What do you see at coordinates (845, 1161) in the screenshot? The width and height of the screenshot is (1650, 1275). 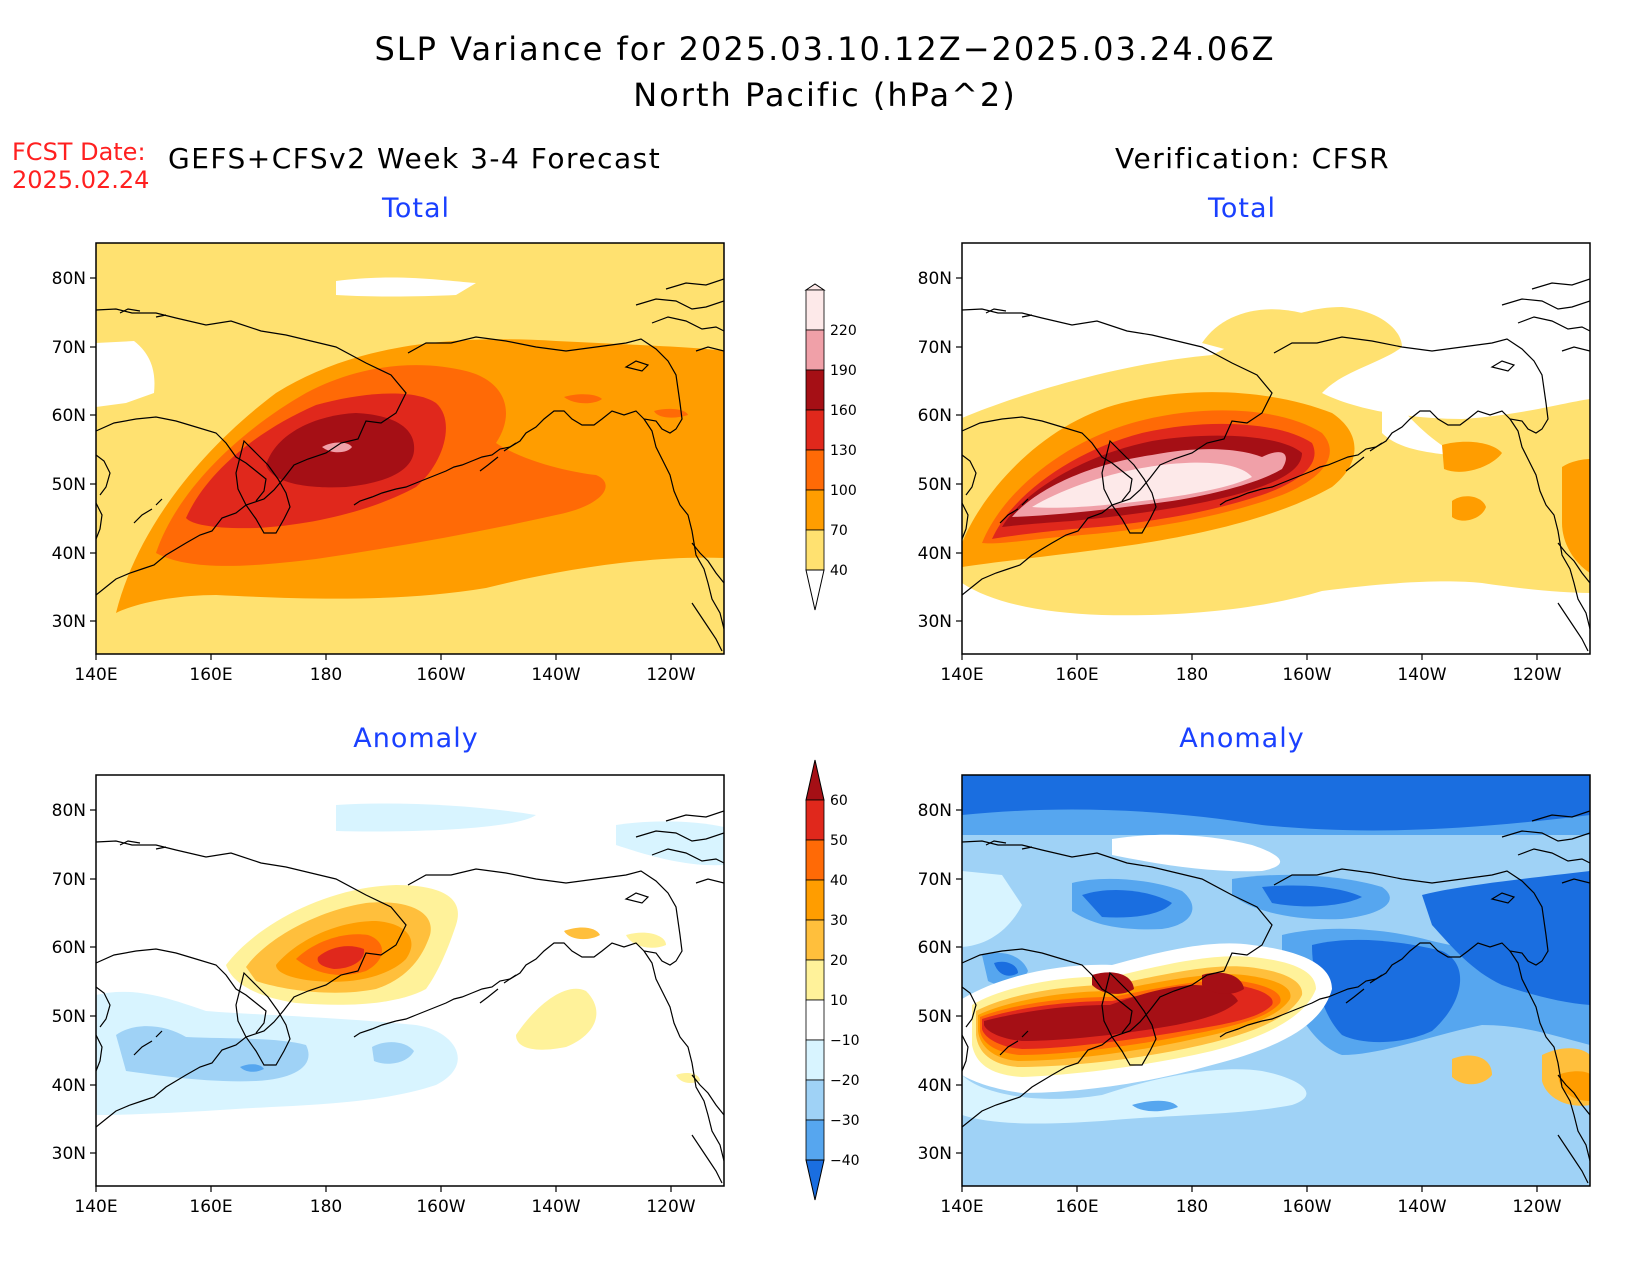 I see `colorbar-label: −40` at bounding box center [845, 1161].